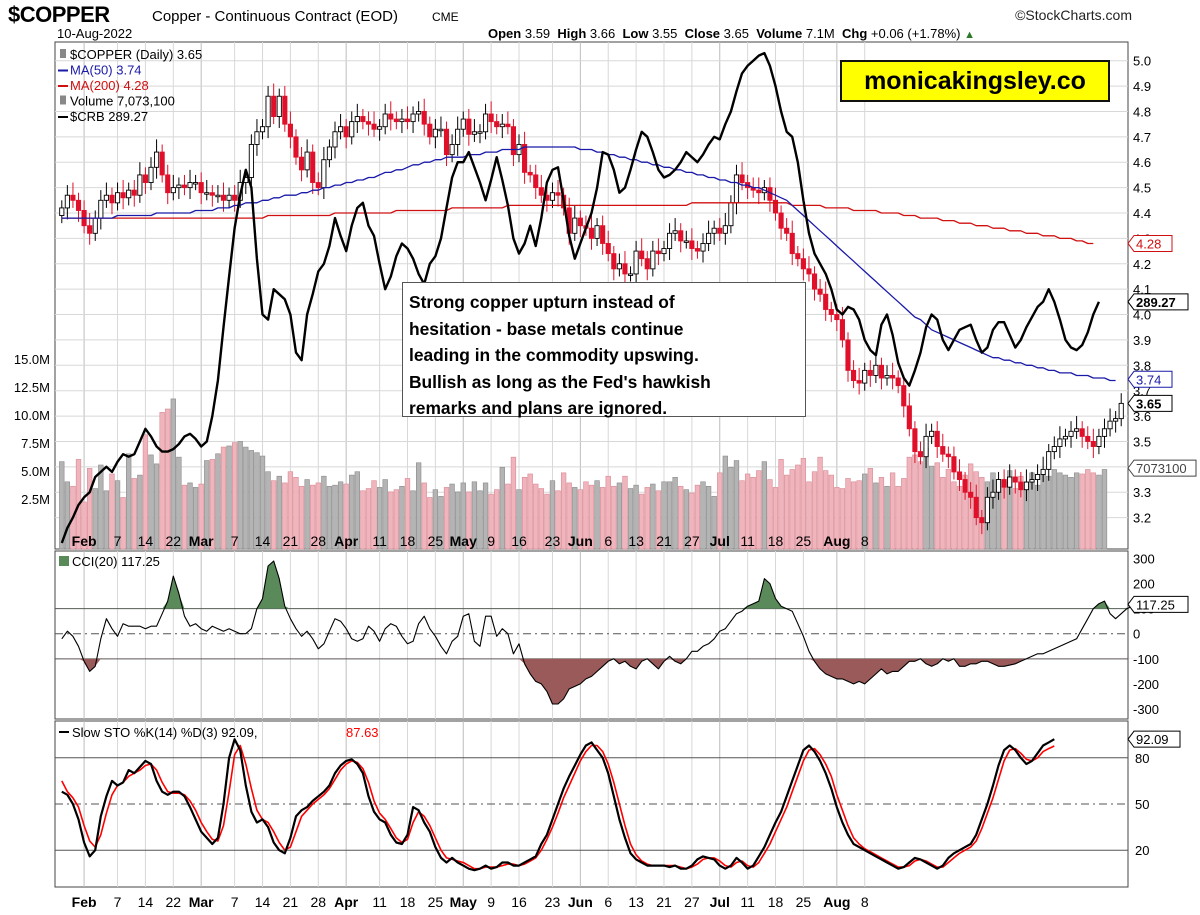 Image resolution: width=1200 pixels, height=915 pixels. I want to click on x-tick-label: 11, so click(379, 541).